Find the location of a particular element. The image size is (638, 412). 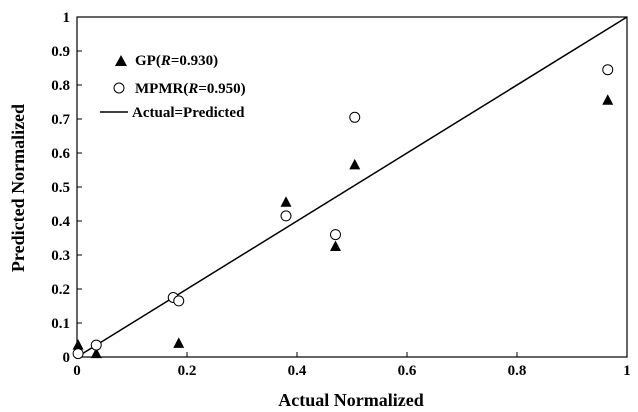

legend-line-label: Actual=Predicted is located at coordinates (188, 113).